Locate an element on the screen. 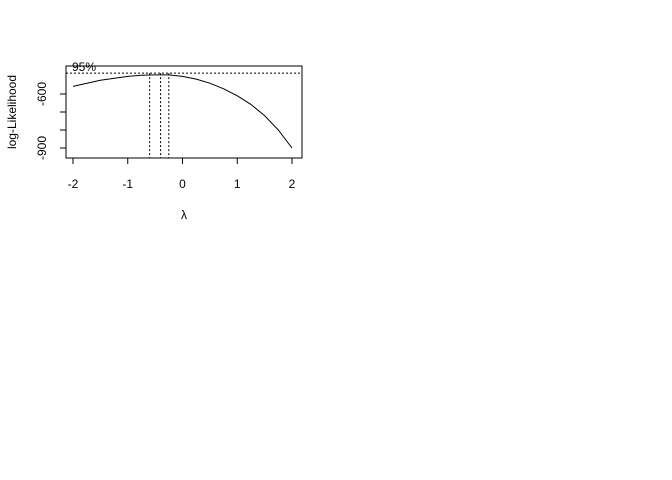  ci-level-label: 95% is located at coordinates (84, 67).